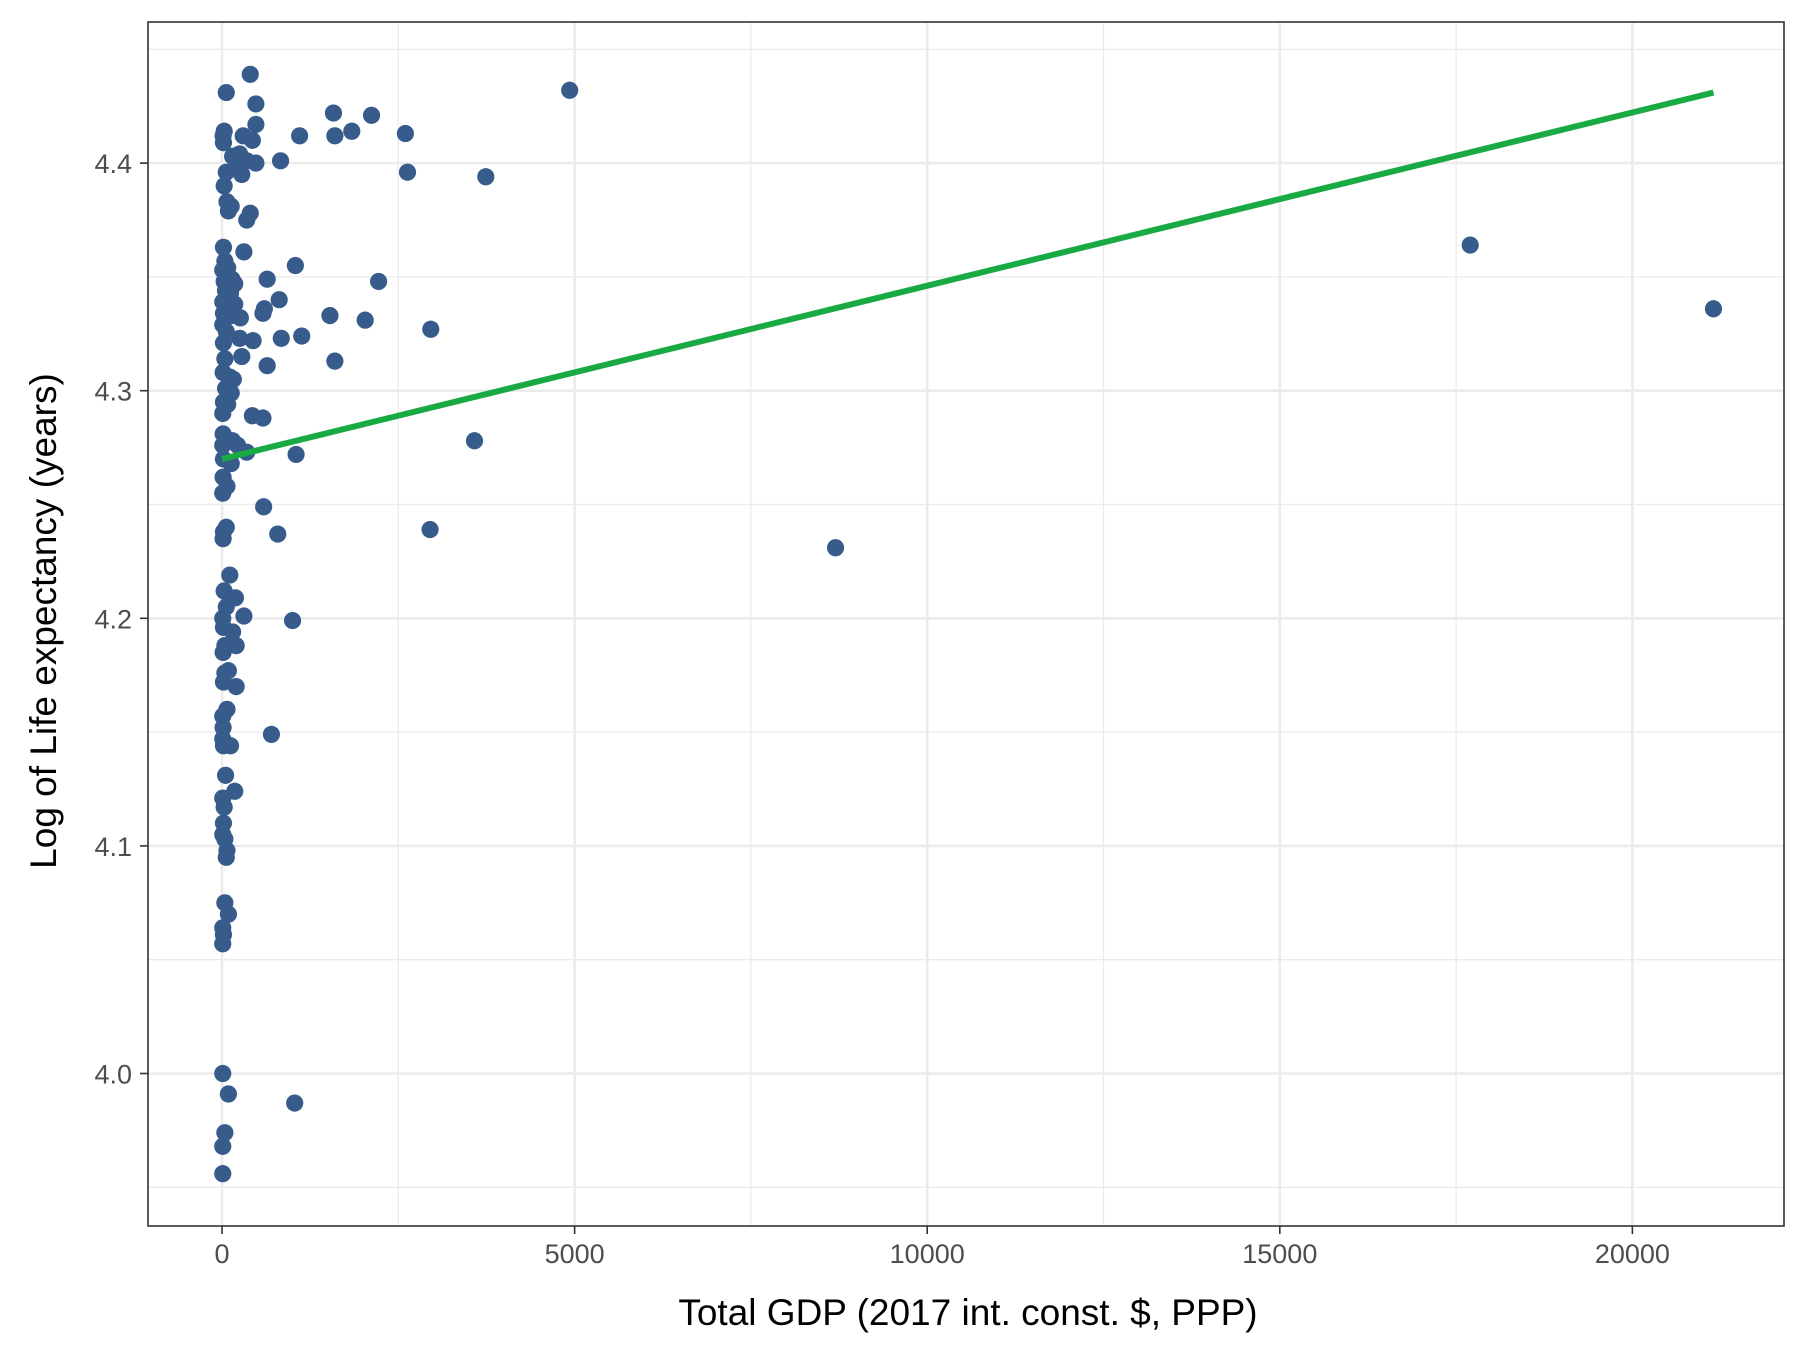 Image resolution: width=1800 pixels, height=1350 pixels. What do you see at coordinates (1279, 1254) in the screenshot?
I see `x-tick-label: 15000` at bounding box center [1279, 1254].